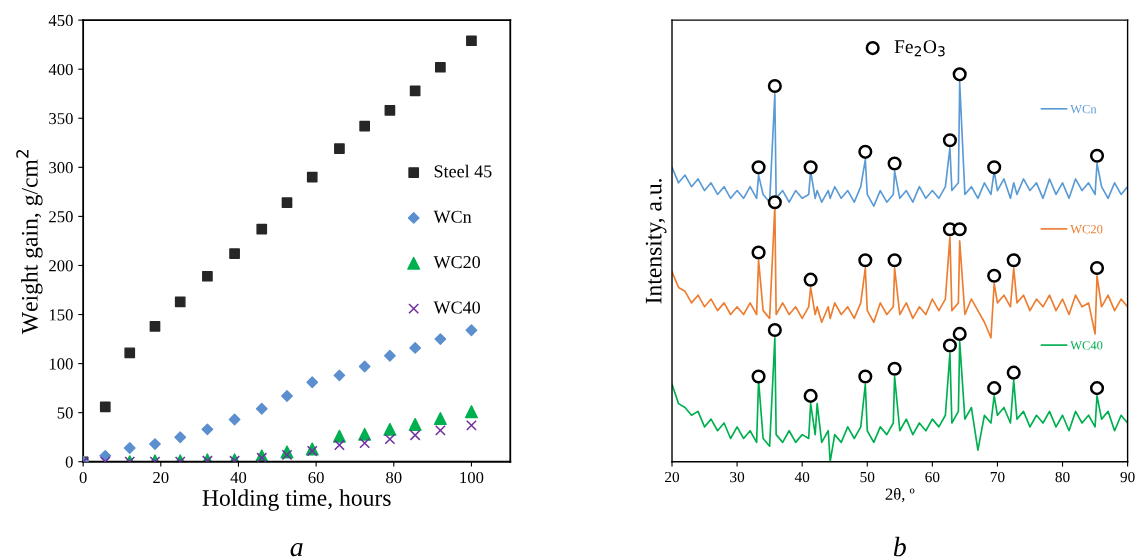 The height and width of the screenshot is (559, 1139). I want to click on legend-label: Fe$_{2}$O$_{3}$, so click(919, 48).